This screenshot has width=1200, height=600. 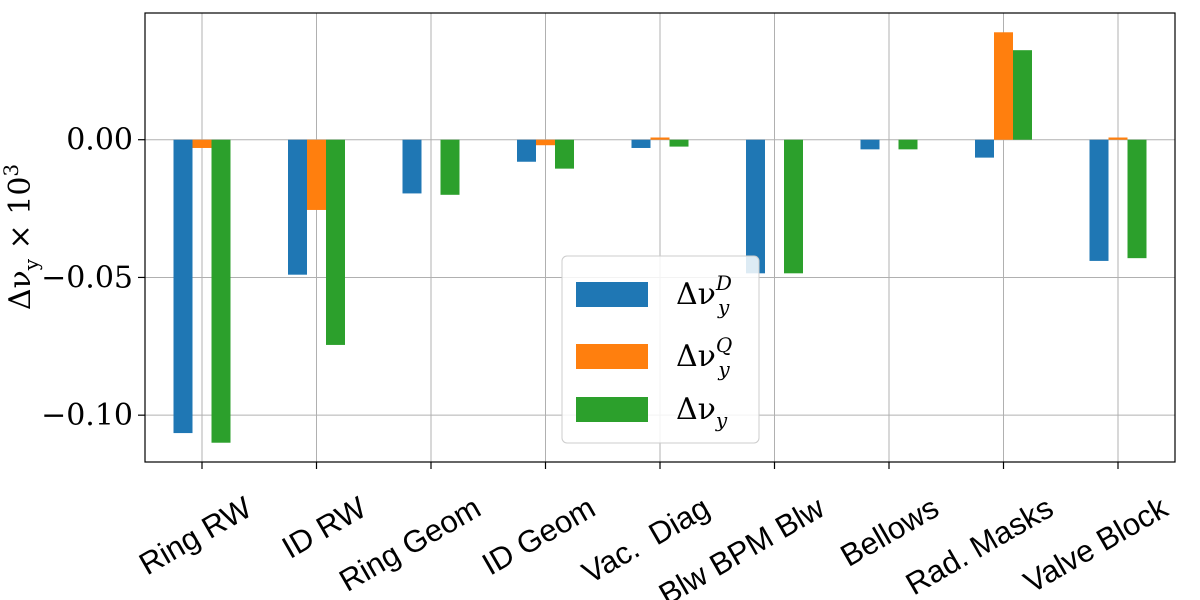 What do you see at coordinates (195, 535) in the screenshot?
I see `x-tick-label: Ring RW` at bounding box center [195, 535].